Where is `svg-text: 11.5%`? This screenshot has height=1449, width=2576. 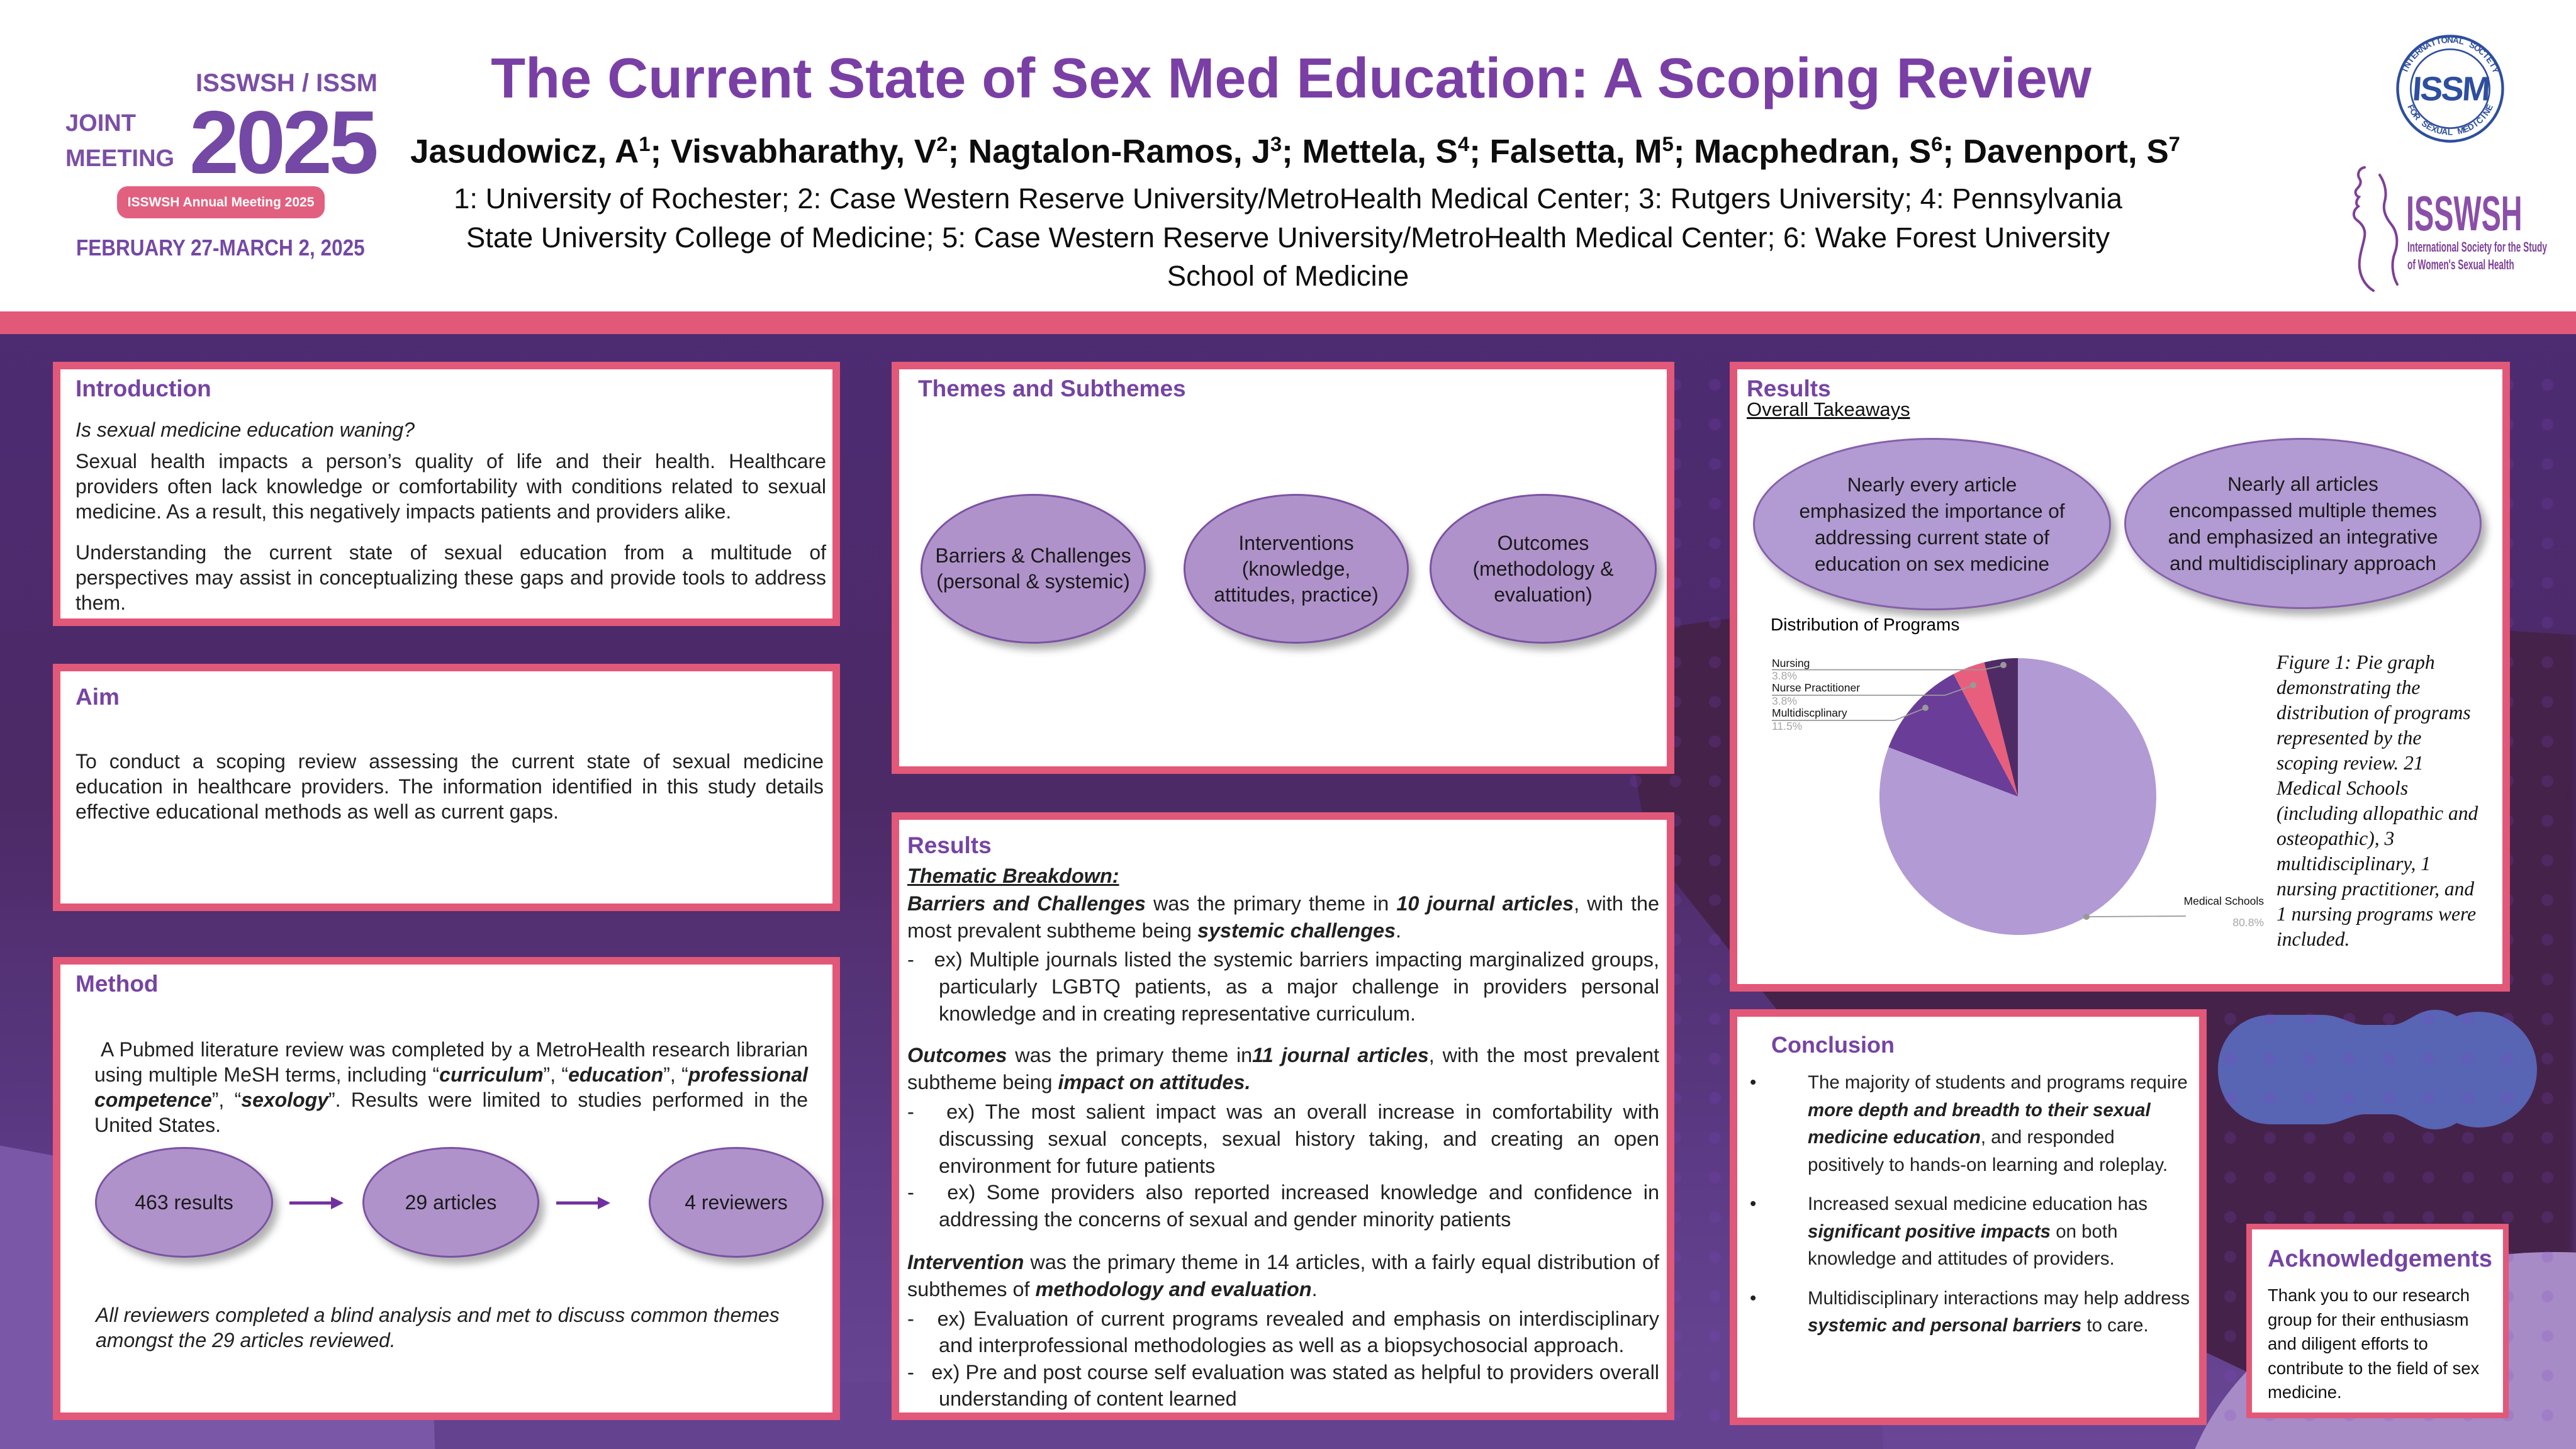
svg-text: 11.5% is located at coordinates (1787, 726).